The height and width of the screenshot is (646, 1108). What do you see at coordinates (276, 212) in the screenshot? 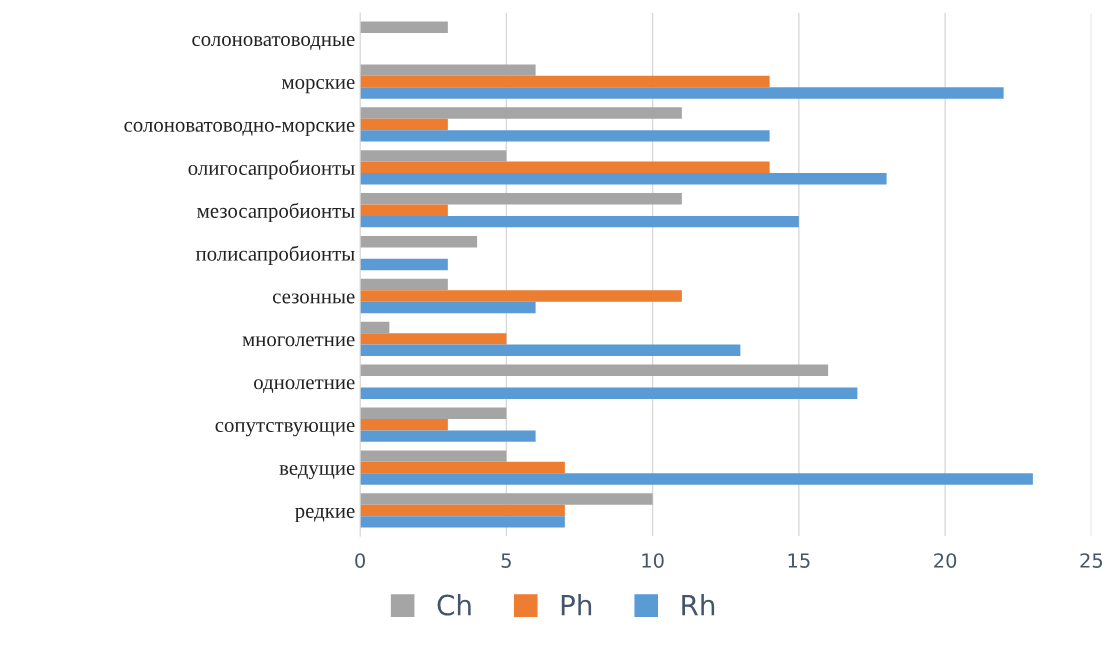
I see `y-tick-label: мезосапробионты` at bounding box center [276, 212].